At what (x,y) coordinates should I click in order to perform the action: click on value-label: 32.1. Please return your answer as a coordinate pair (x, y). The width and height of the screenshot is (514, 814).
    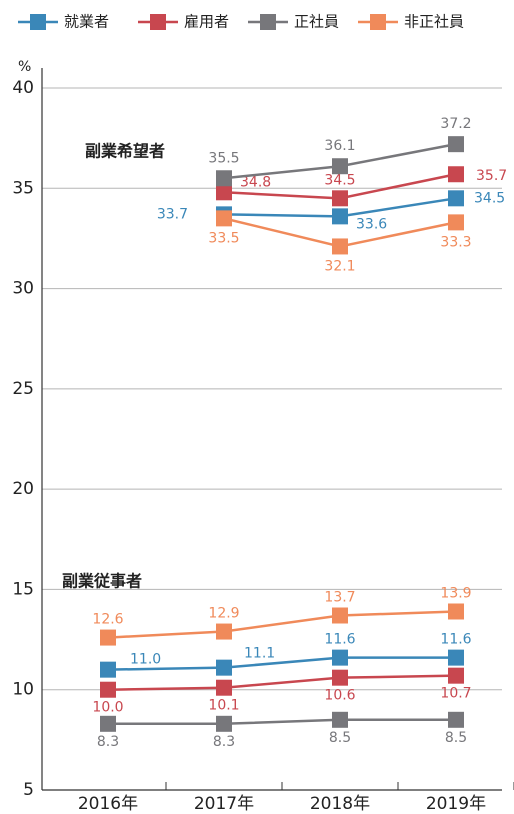
    Looking at the image, I should click on (339, 266).